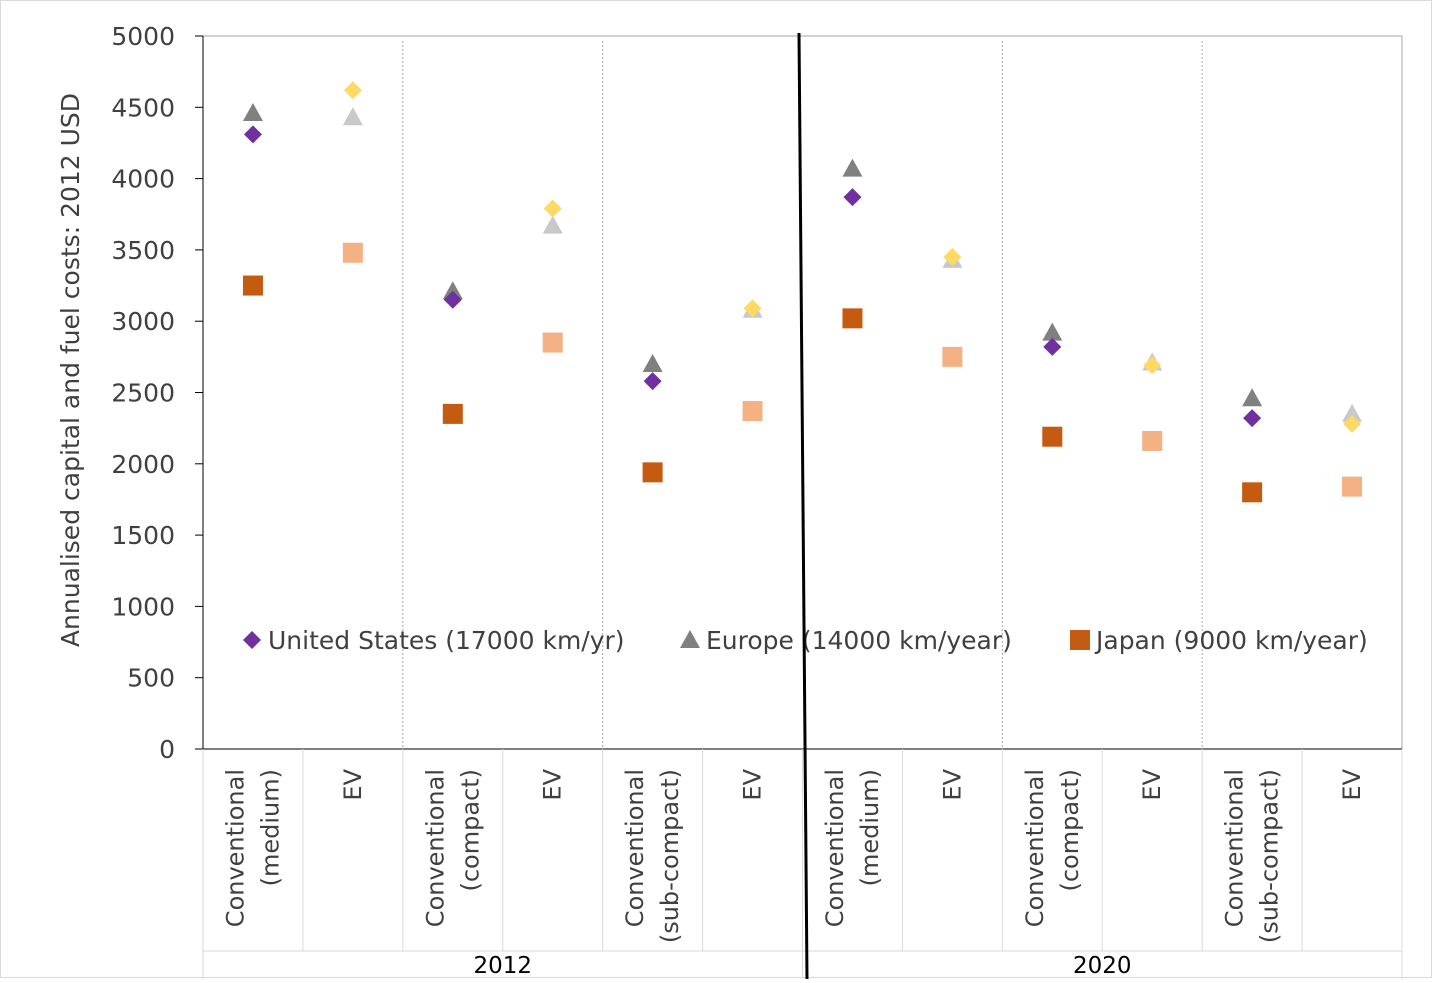 This screenshot has height=983, width=1434. Describe the element at coordinates (143, 393) in the screenshot. I see `y-tick-label: 2500` at that location.